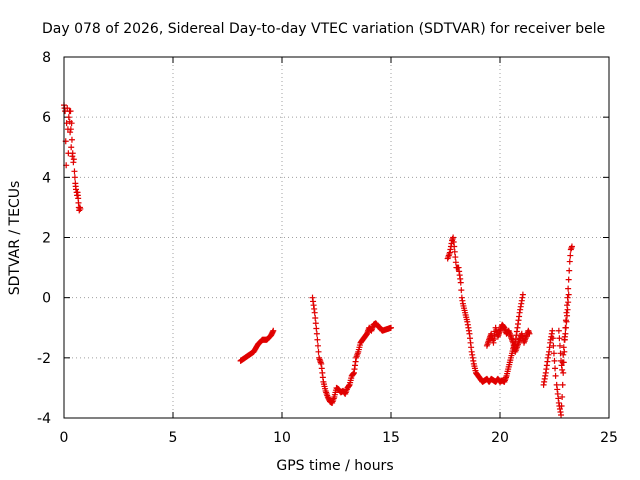  What do you see at coordinates (46, 178) in the screenshot?
I see `y-tick-label: 4` at bounding box center [46, 178].